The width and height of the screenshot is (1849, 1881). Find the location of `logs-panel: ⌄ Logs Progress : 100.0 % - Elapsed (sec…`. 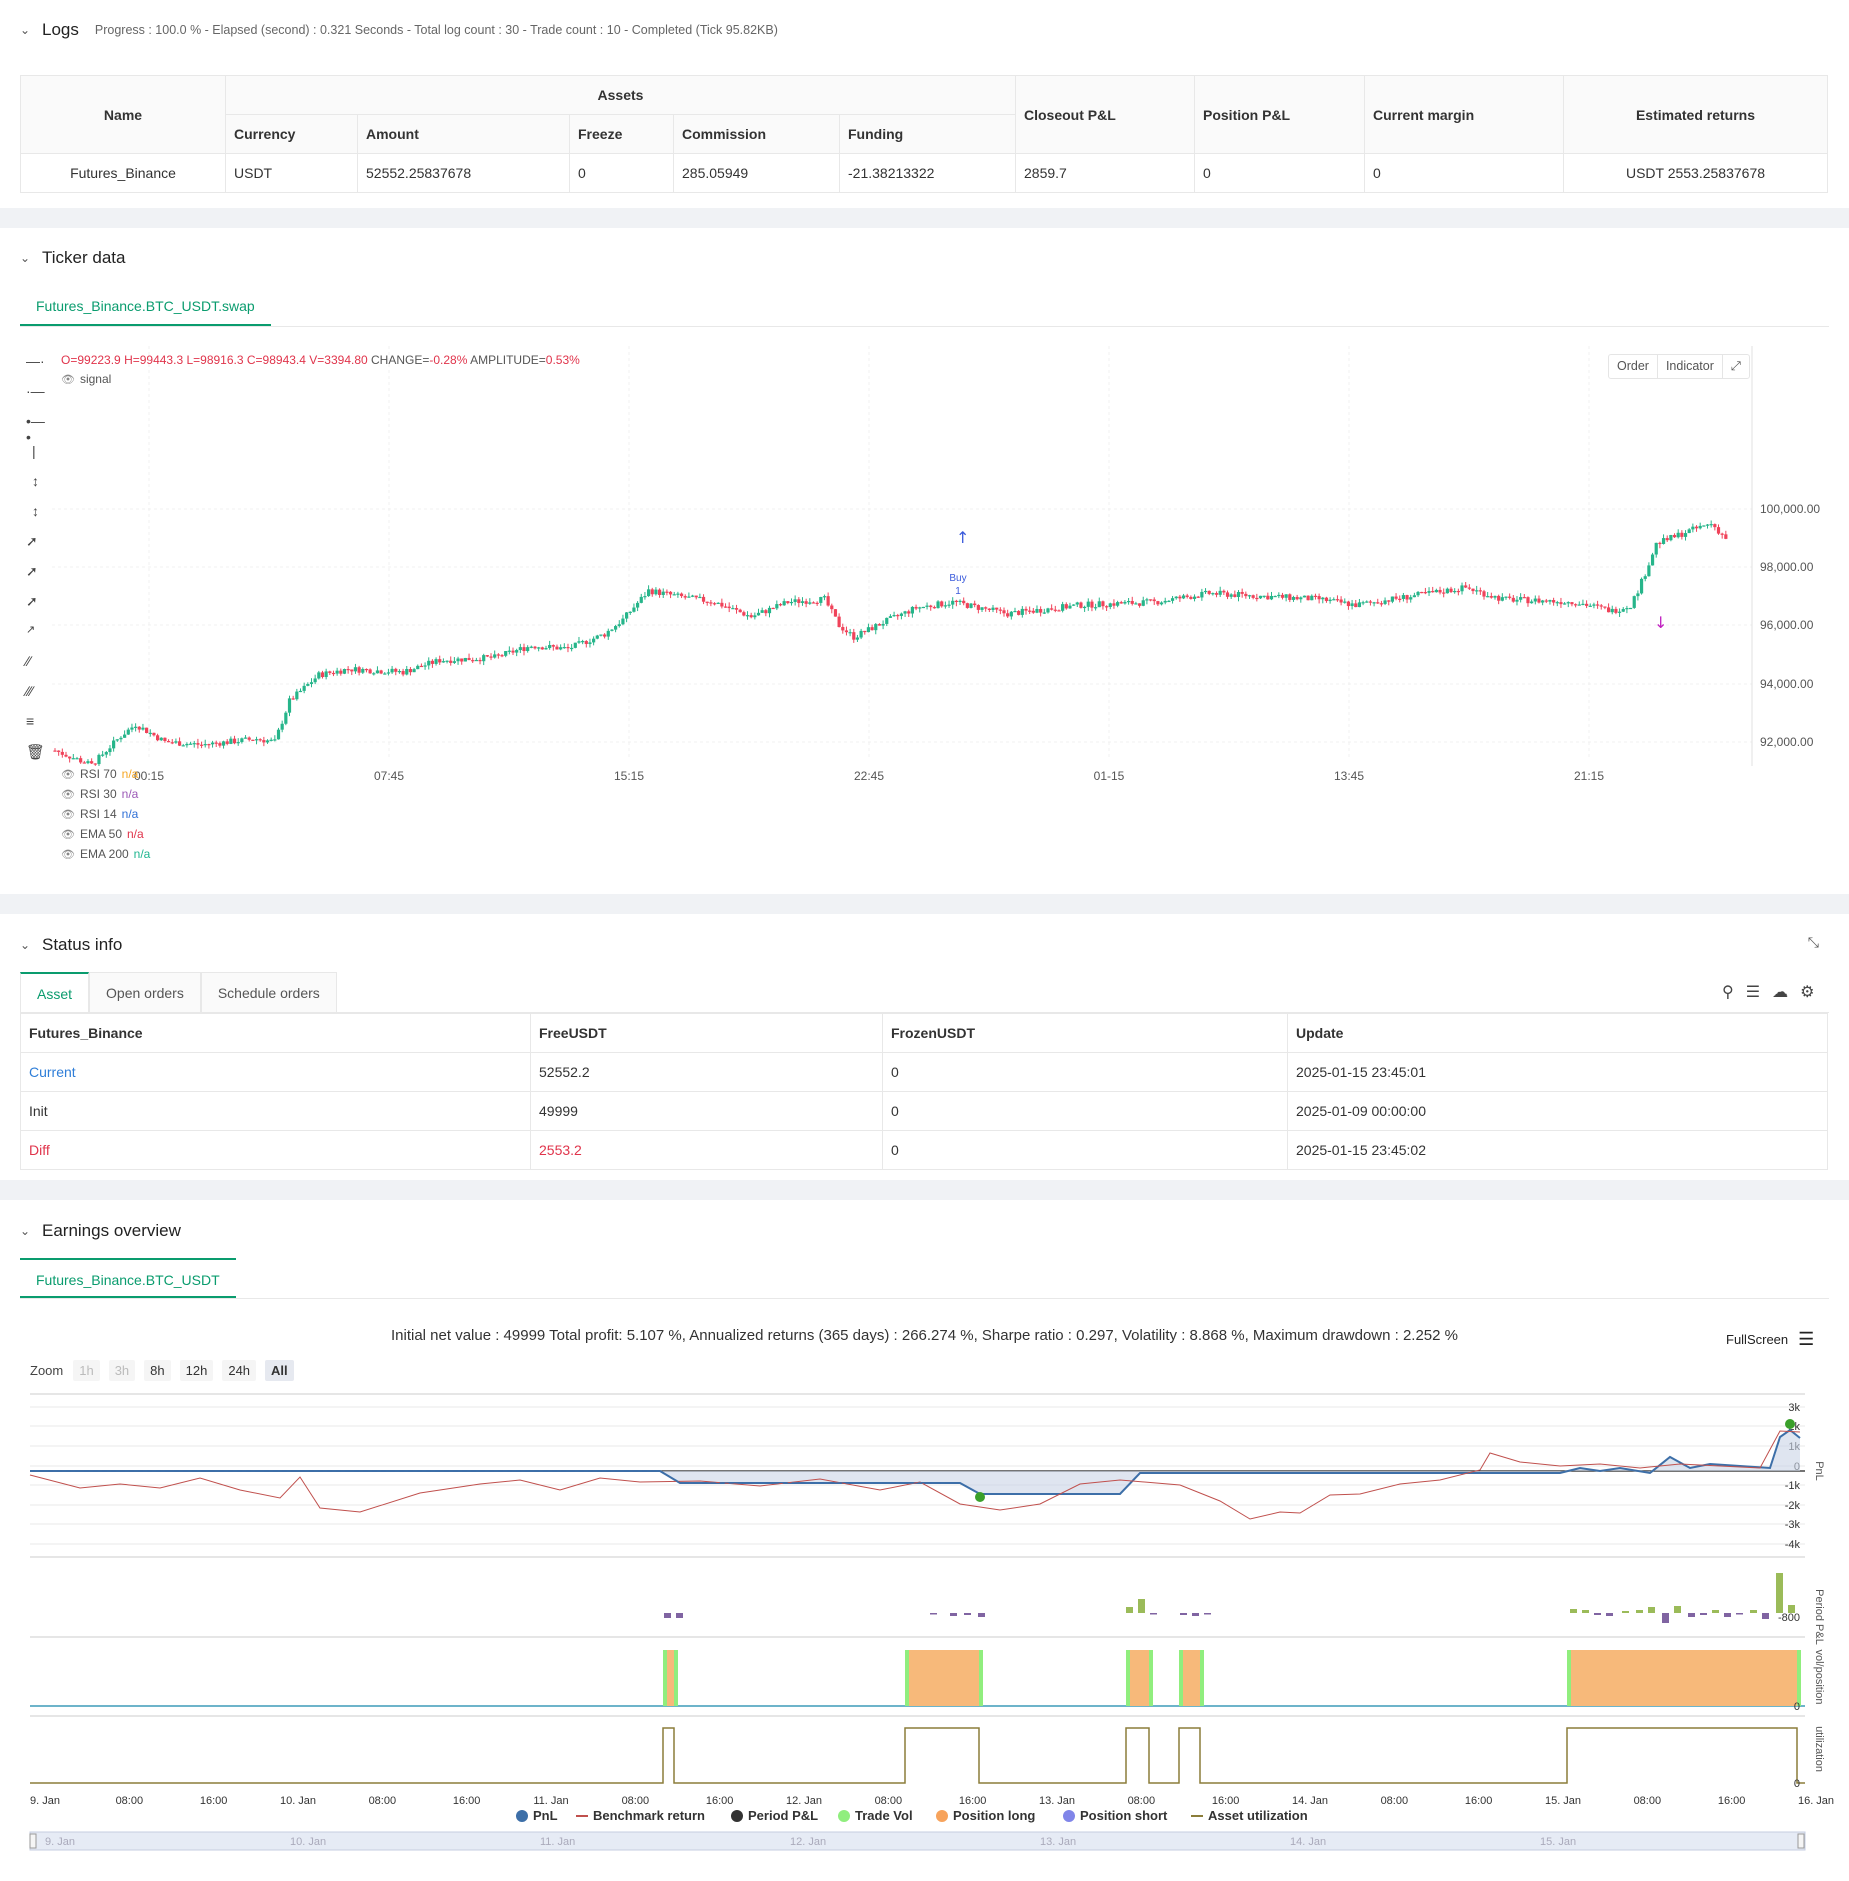

logs-panel: ⌄ Logs Progress : 100.0 % - Elapsed (sec… is located at coordinates (924, 104).